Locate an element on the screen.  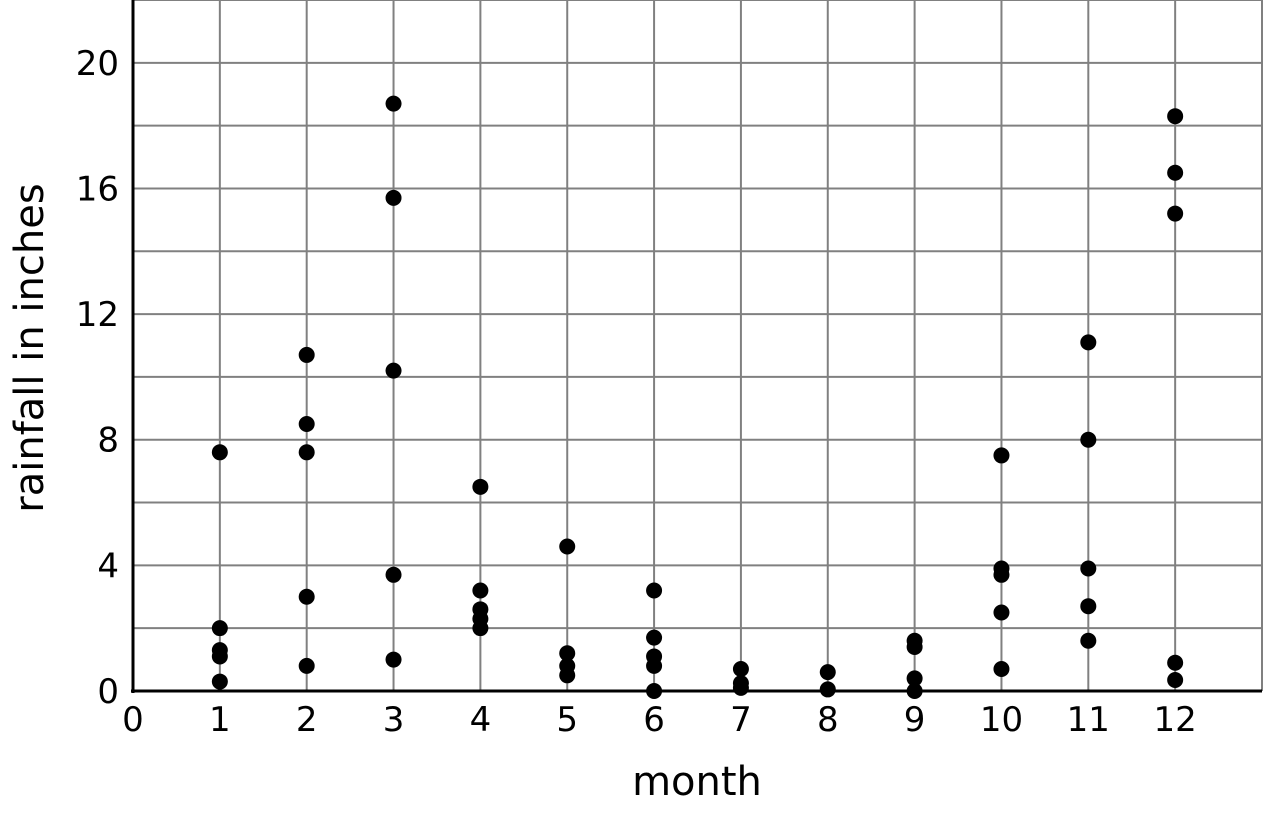
y-tick-label: 0 is located at coordinates (108, 692).